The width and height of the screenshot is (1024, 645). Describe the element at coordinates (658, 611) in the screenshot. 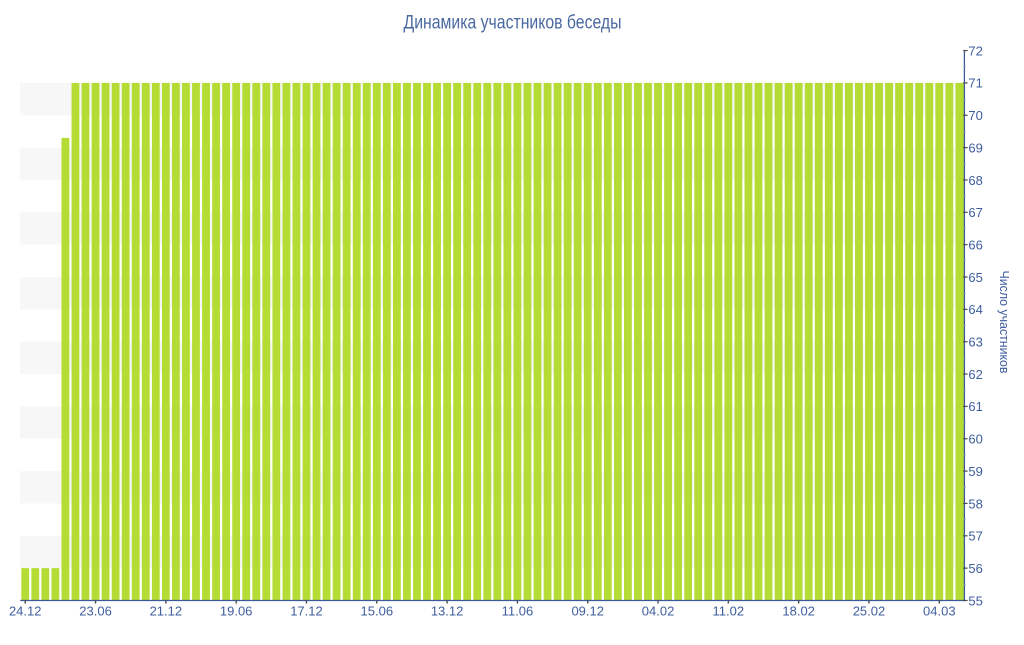

I see `svg-text: 04.02` at that location.